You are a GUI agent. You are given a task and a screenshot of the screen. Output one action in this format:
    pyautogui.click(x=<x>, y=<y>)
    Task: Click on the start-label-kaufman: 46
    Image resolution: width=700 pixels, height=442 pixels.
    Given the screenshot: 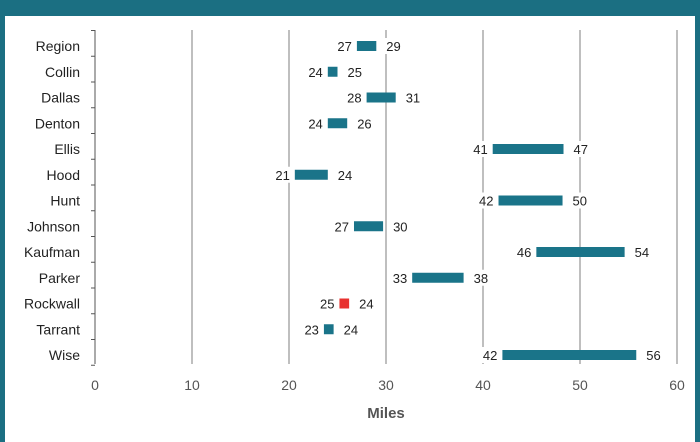 What is the action you would take?
    pyautogui.click(x=524, y=252)
    